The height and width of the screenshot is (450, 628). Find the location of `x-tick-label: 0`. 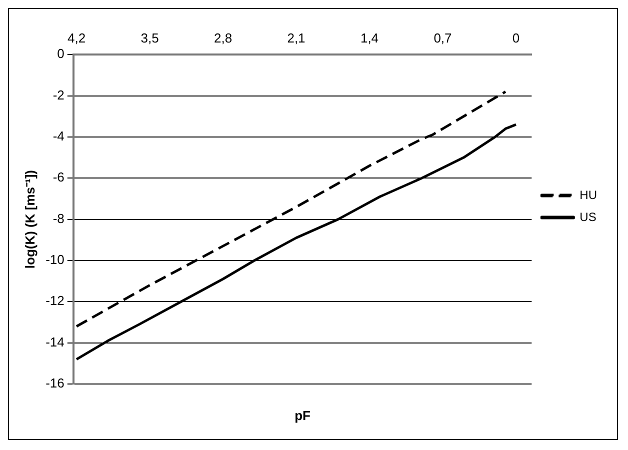

x-tick-label: 0 is located at coordinates (516, 38).